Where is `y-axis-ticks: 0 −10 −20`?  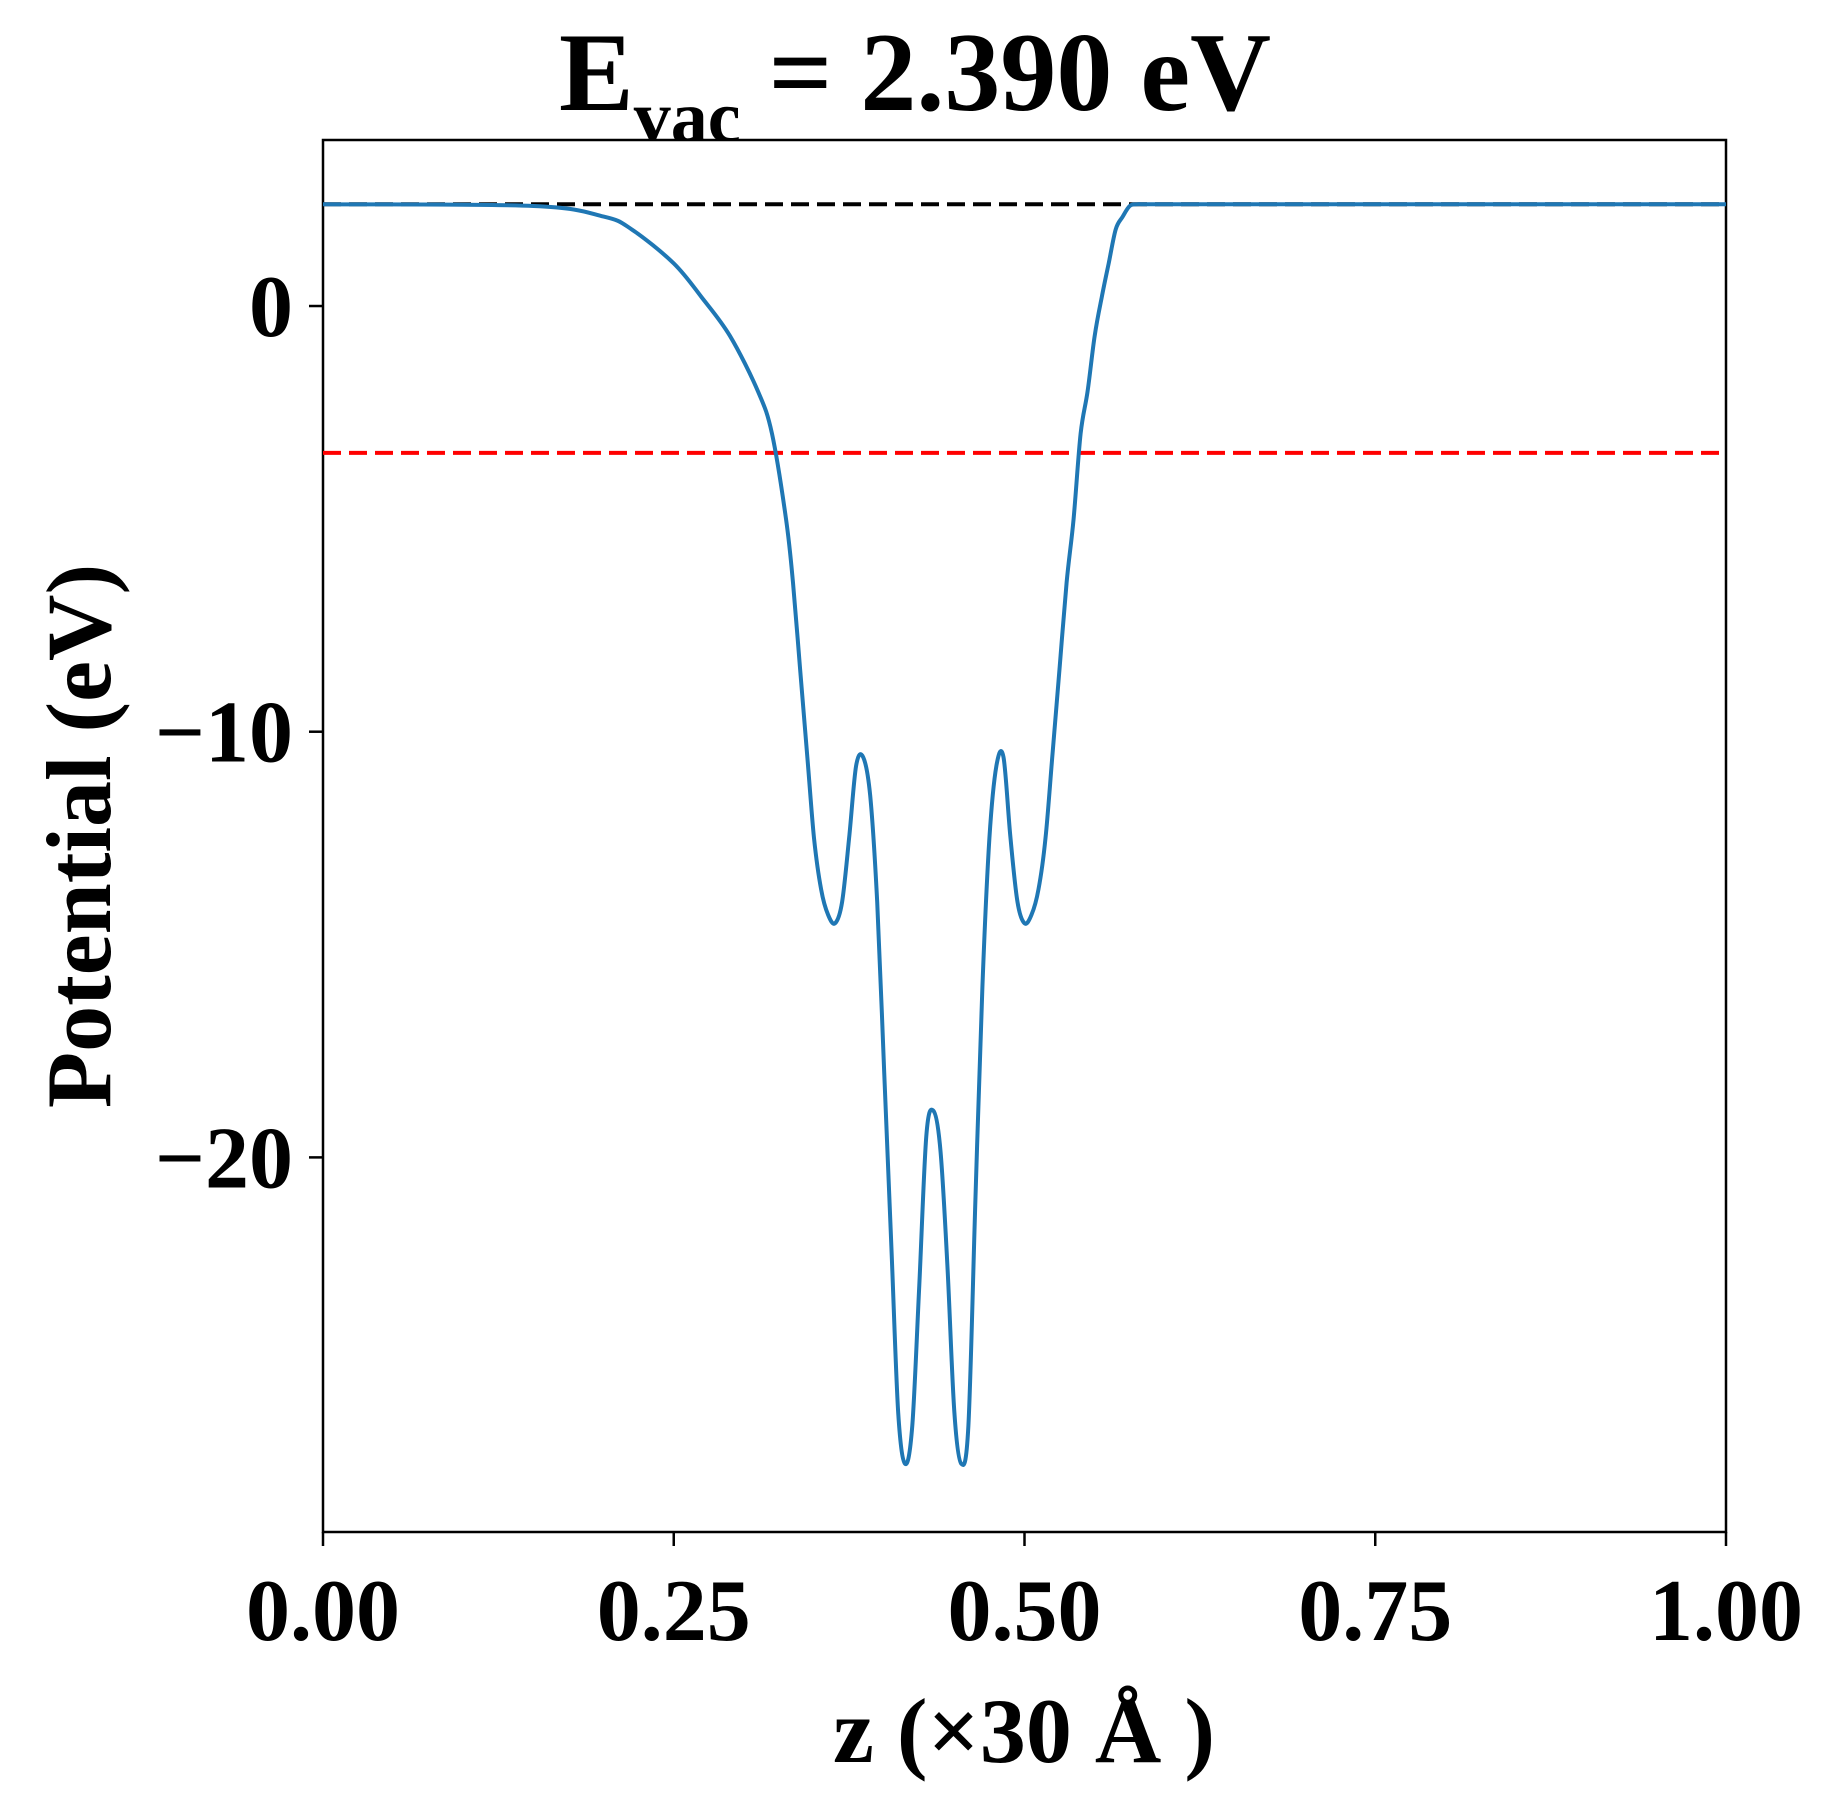 y-axis-ticks: 0 −10 −20 is located at coordinates (239, 733).